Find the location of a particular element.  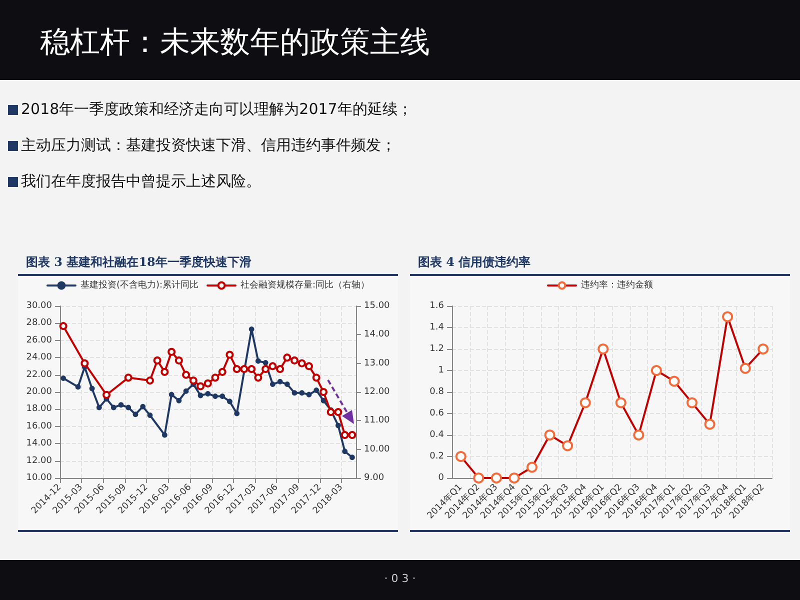

y-tick-label: 16.00 is located at coordinates (39, 426).